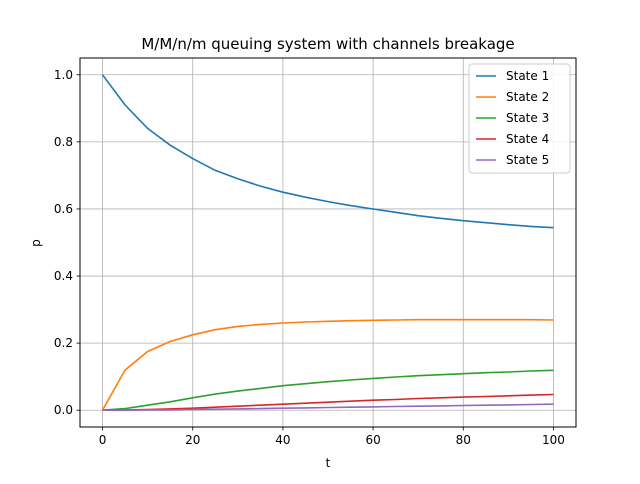  What do you see at coordinates (282, 440) in the screenshot?
I see `x-tick-label: 40` at bounding box center [282, 440].